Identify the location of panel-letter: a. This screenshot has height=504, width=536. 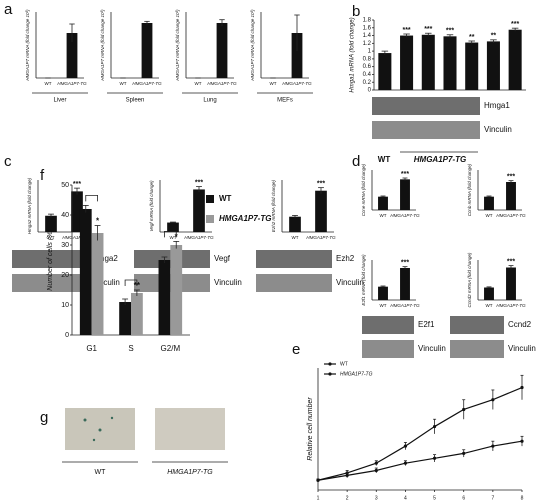
(8, 9).